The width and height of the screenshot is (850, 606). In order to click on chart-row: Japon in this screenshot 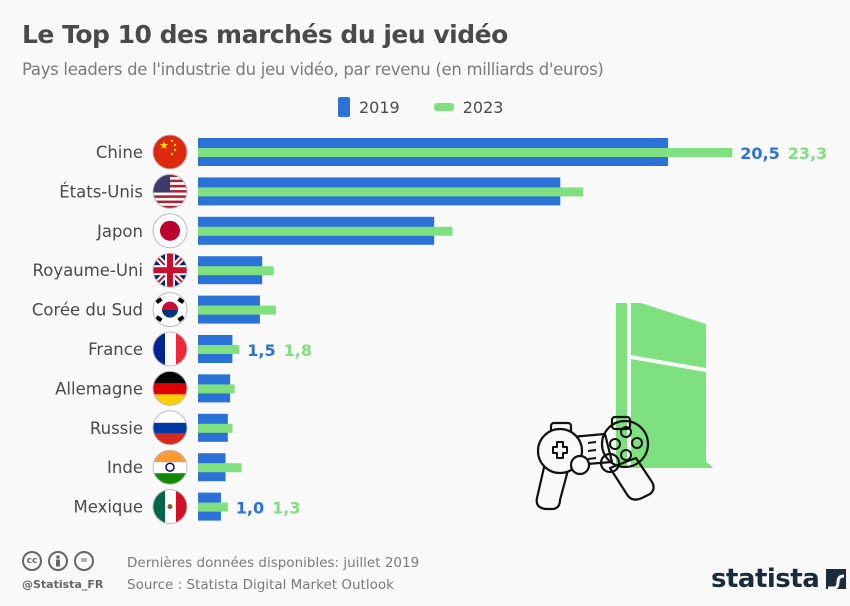, I will do `click(274, 230)`.